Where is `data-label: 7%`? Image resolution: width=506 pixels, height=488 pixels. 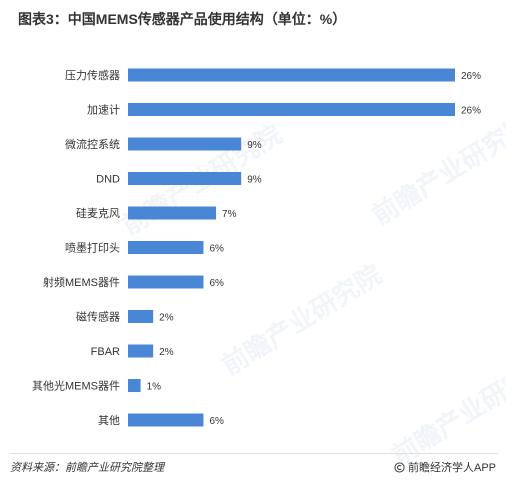 data-label: 7% is located at coordinates (229, 214).